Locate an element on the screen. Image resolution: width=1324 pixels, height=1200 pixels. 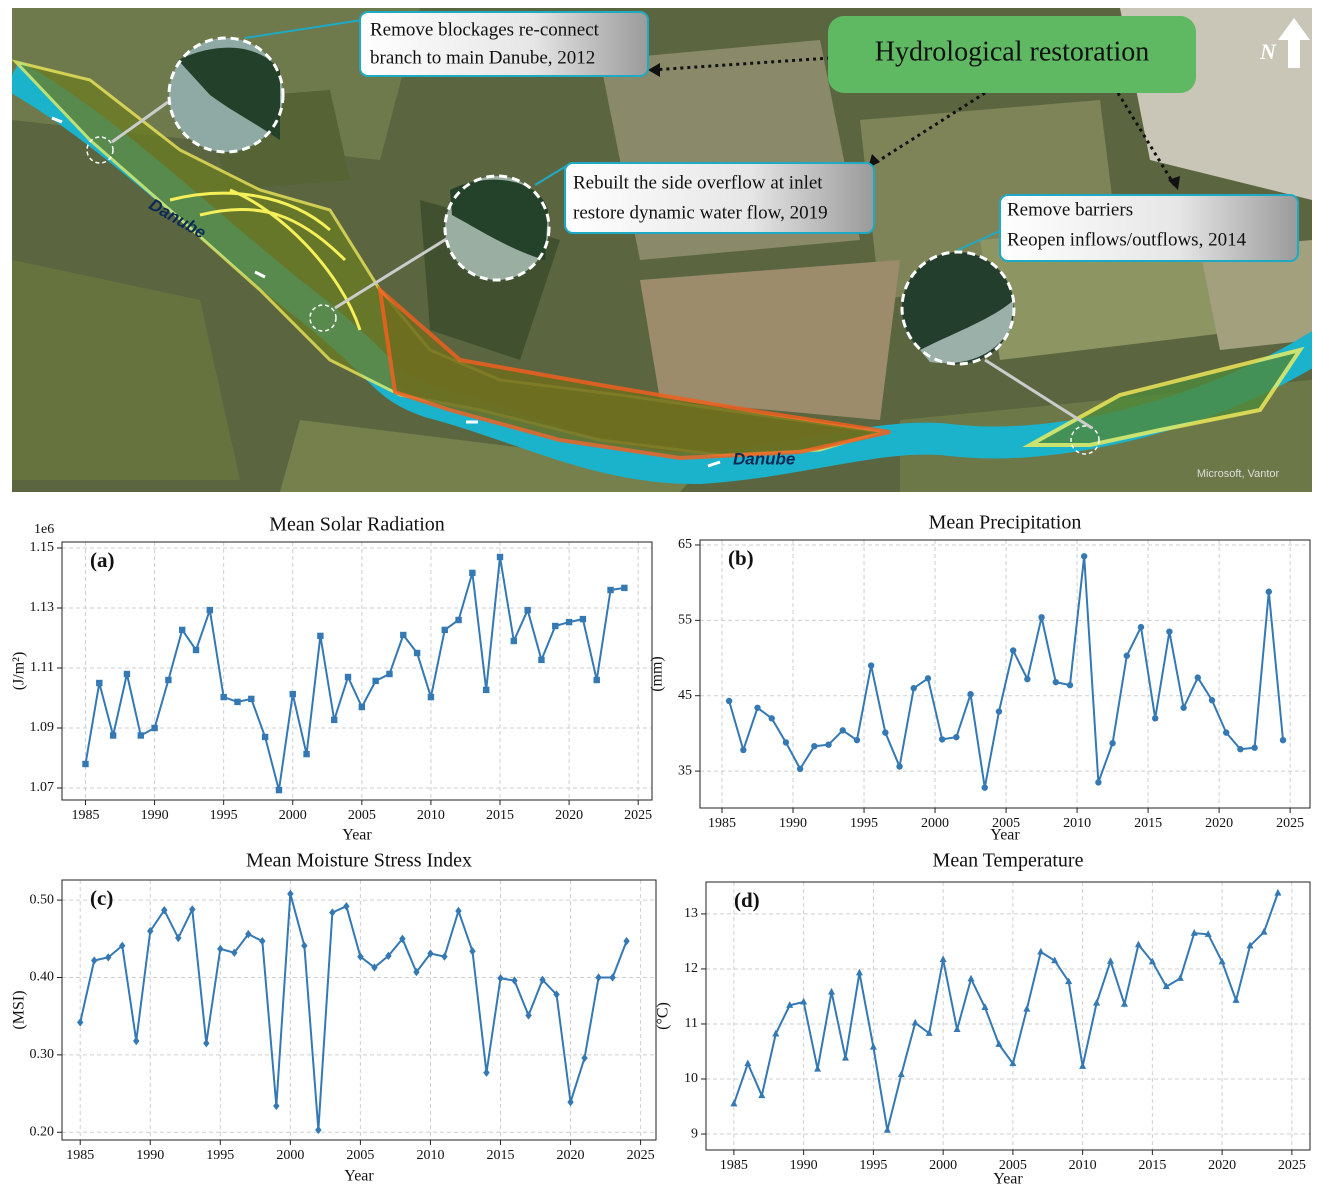
y-tick-label: 1.11 is located at coordinates (42, 667).